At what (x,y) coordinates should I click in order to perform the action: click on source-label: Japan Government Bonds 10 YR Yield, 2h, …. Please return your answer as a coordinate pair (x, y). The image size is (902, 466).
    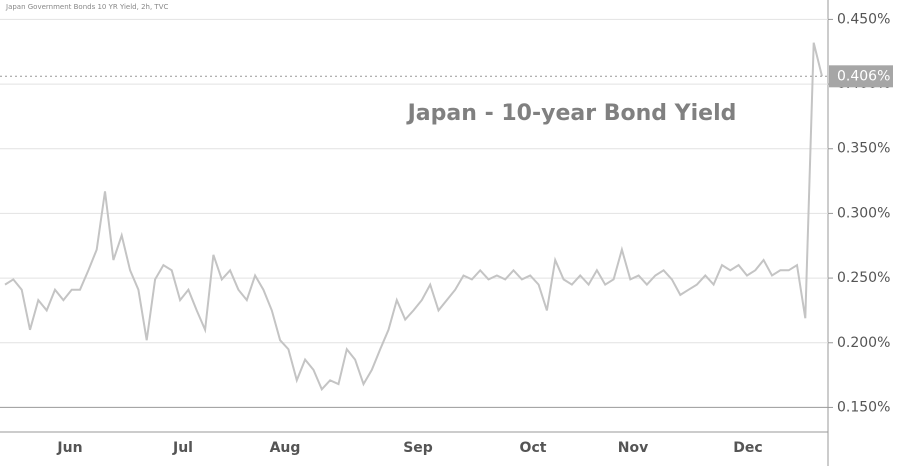
    Looking at the image, I should click on (86, 7).